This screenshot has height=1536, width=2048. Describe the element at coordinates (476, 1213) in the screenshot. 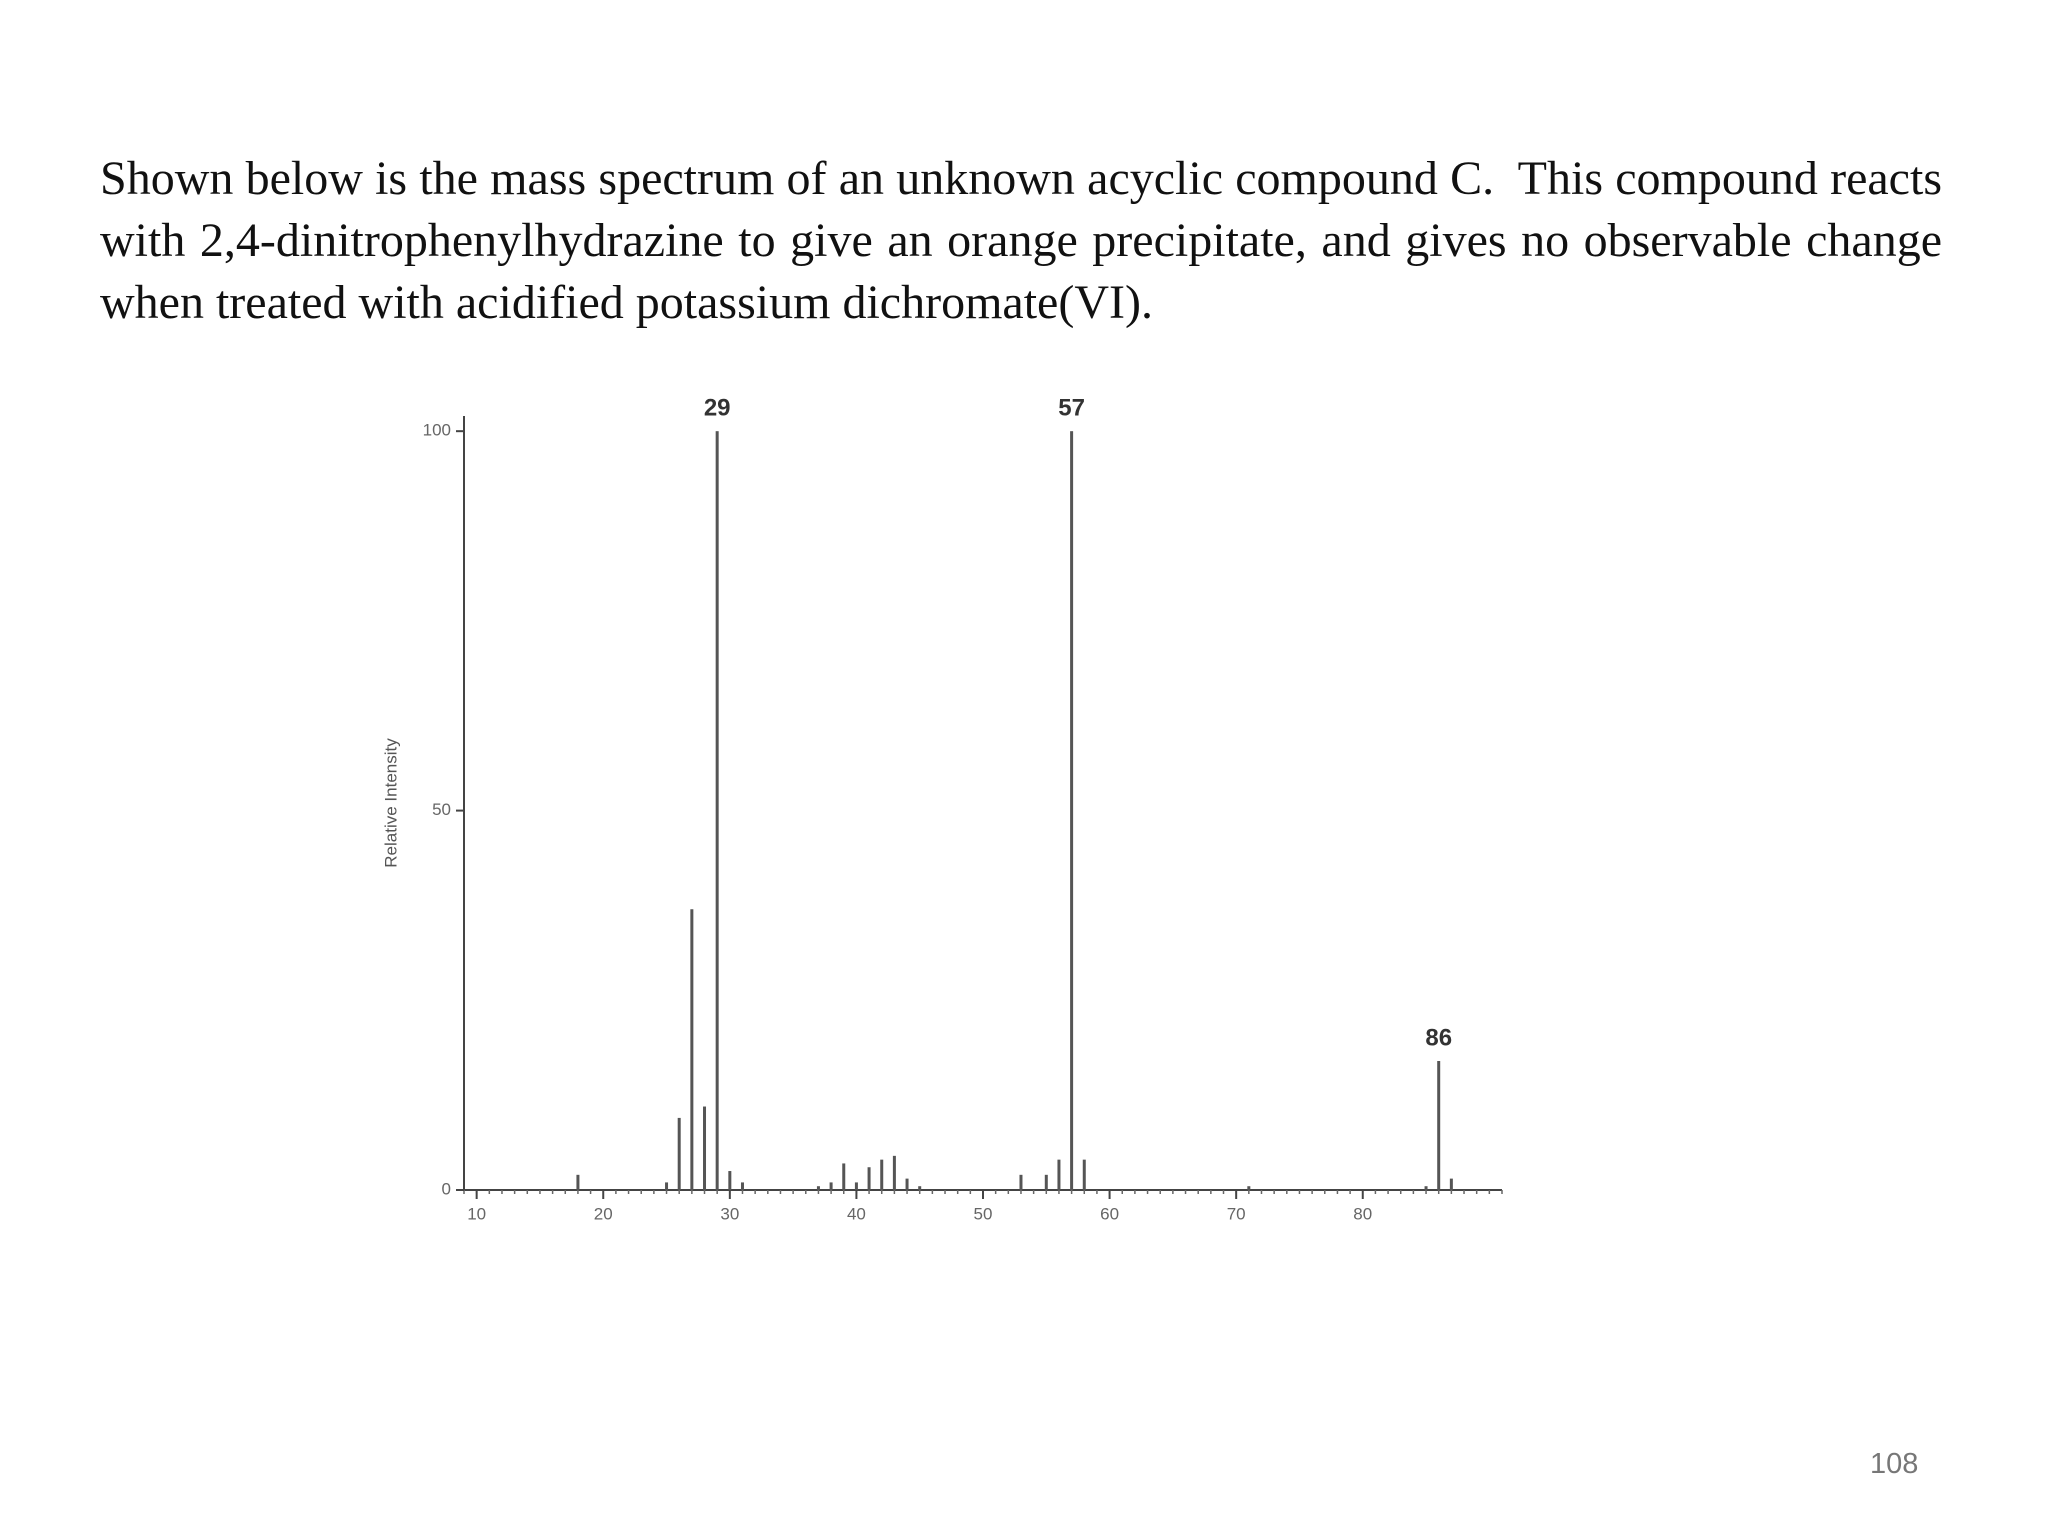

I see `x-tick-label: 10` at that location.